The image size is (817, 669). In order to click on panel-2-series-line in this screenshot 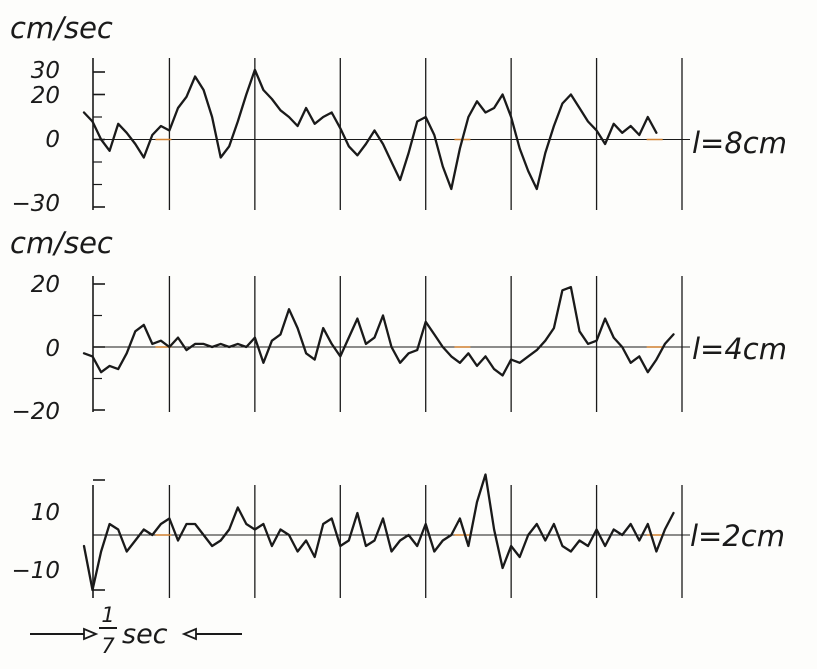, I will do `click(378, 331)`.